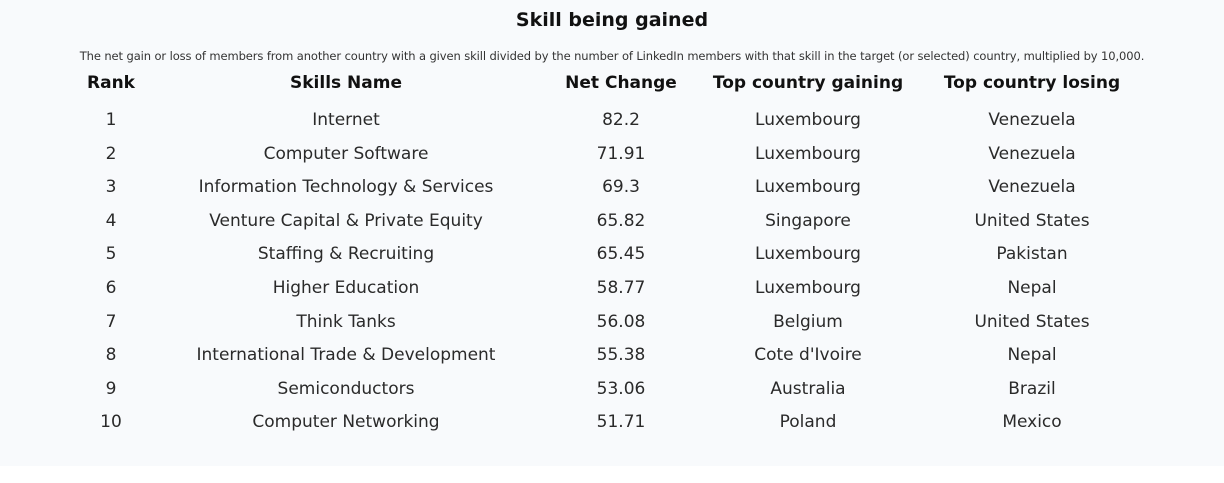 The height and width of the screenshot is (483, 1224). Describe the element at coordinates (346, 422) in the screenshot. I see `cell-skill-name: Computer Networking` at that location.